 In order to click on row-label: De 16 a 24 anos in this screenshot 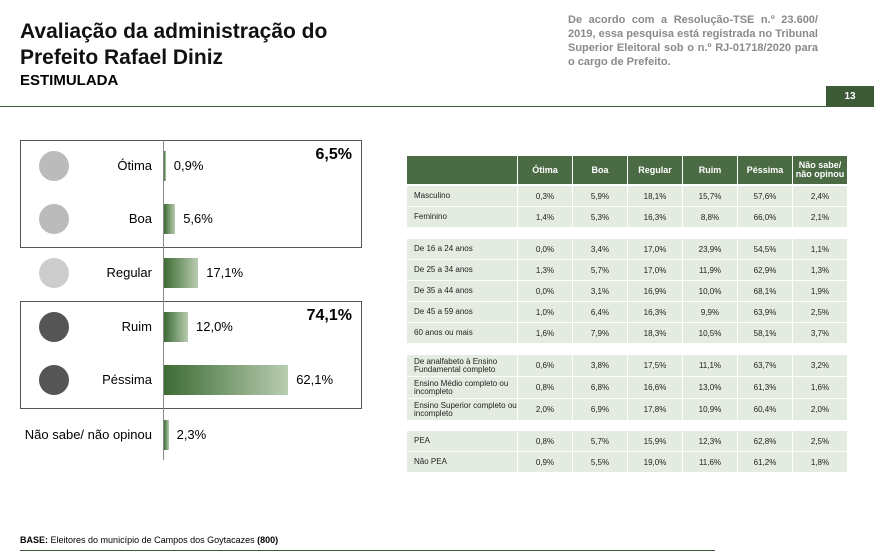, I will do `click(462, 249)`.